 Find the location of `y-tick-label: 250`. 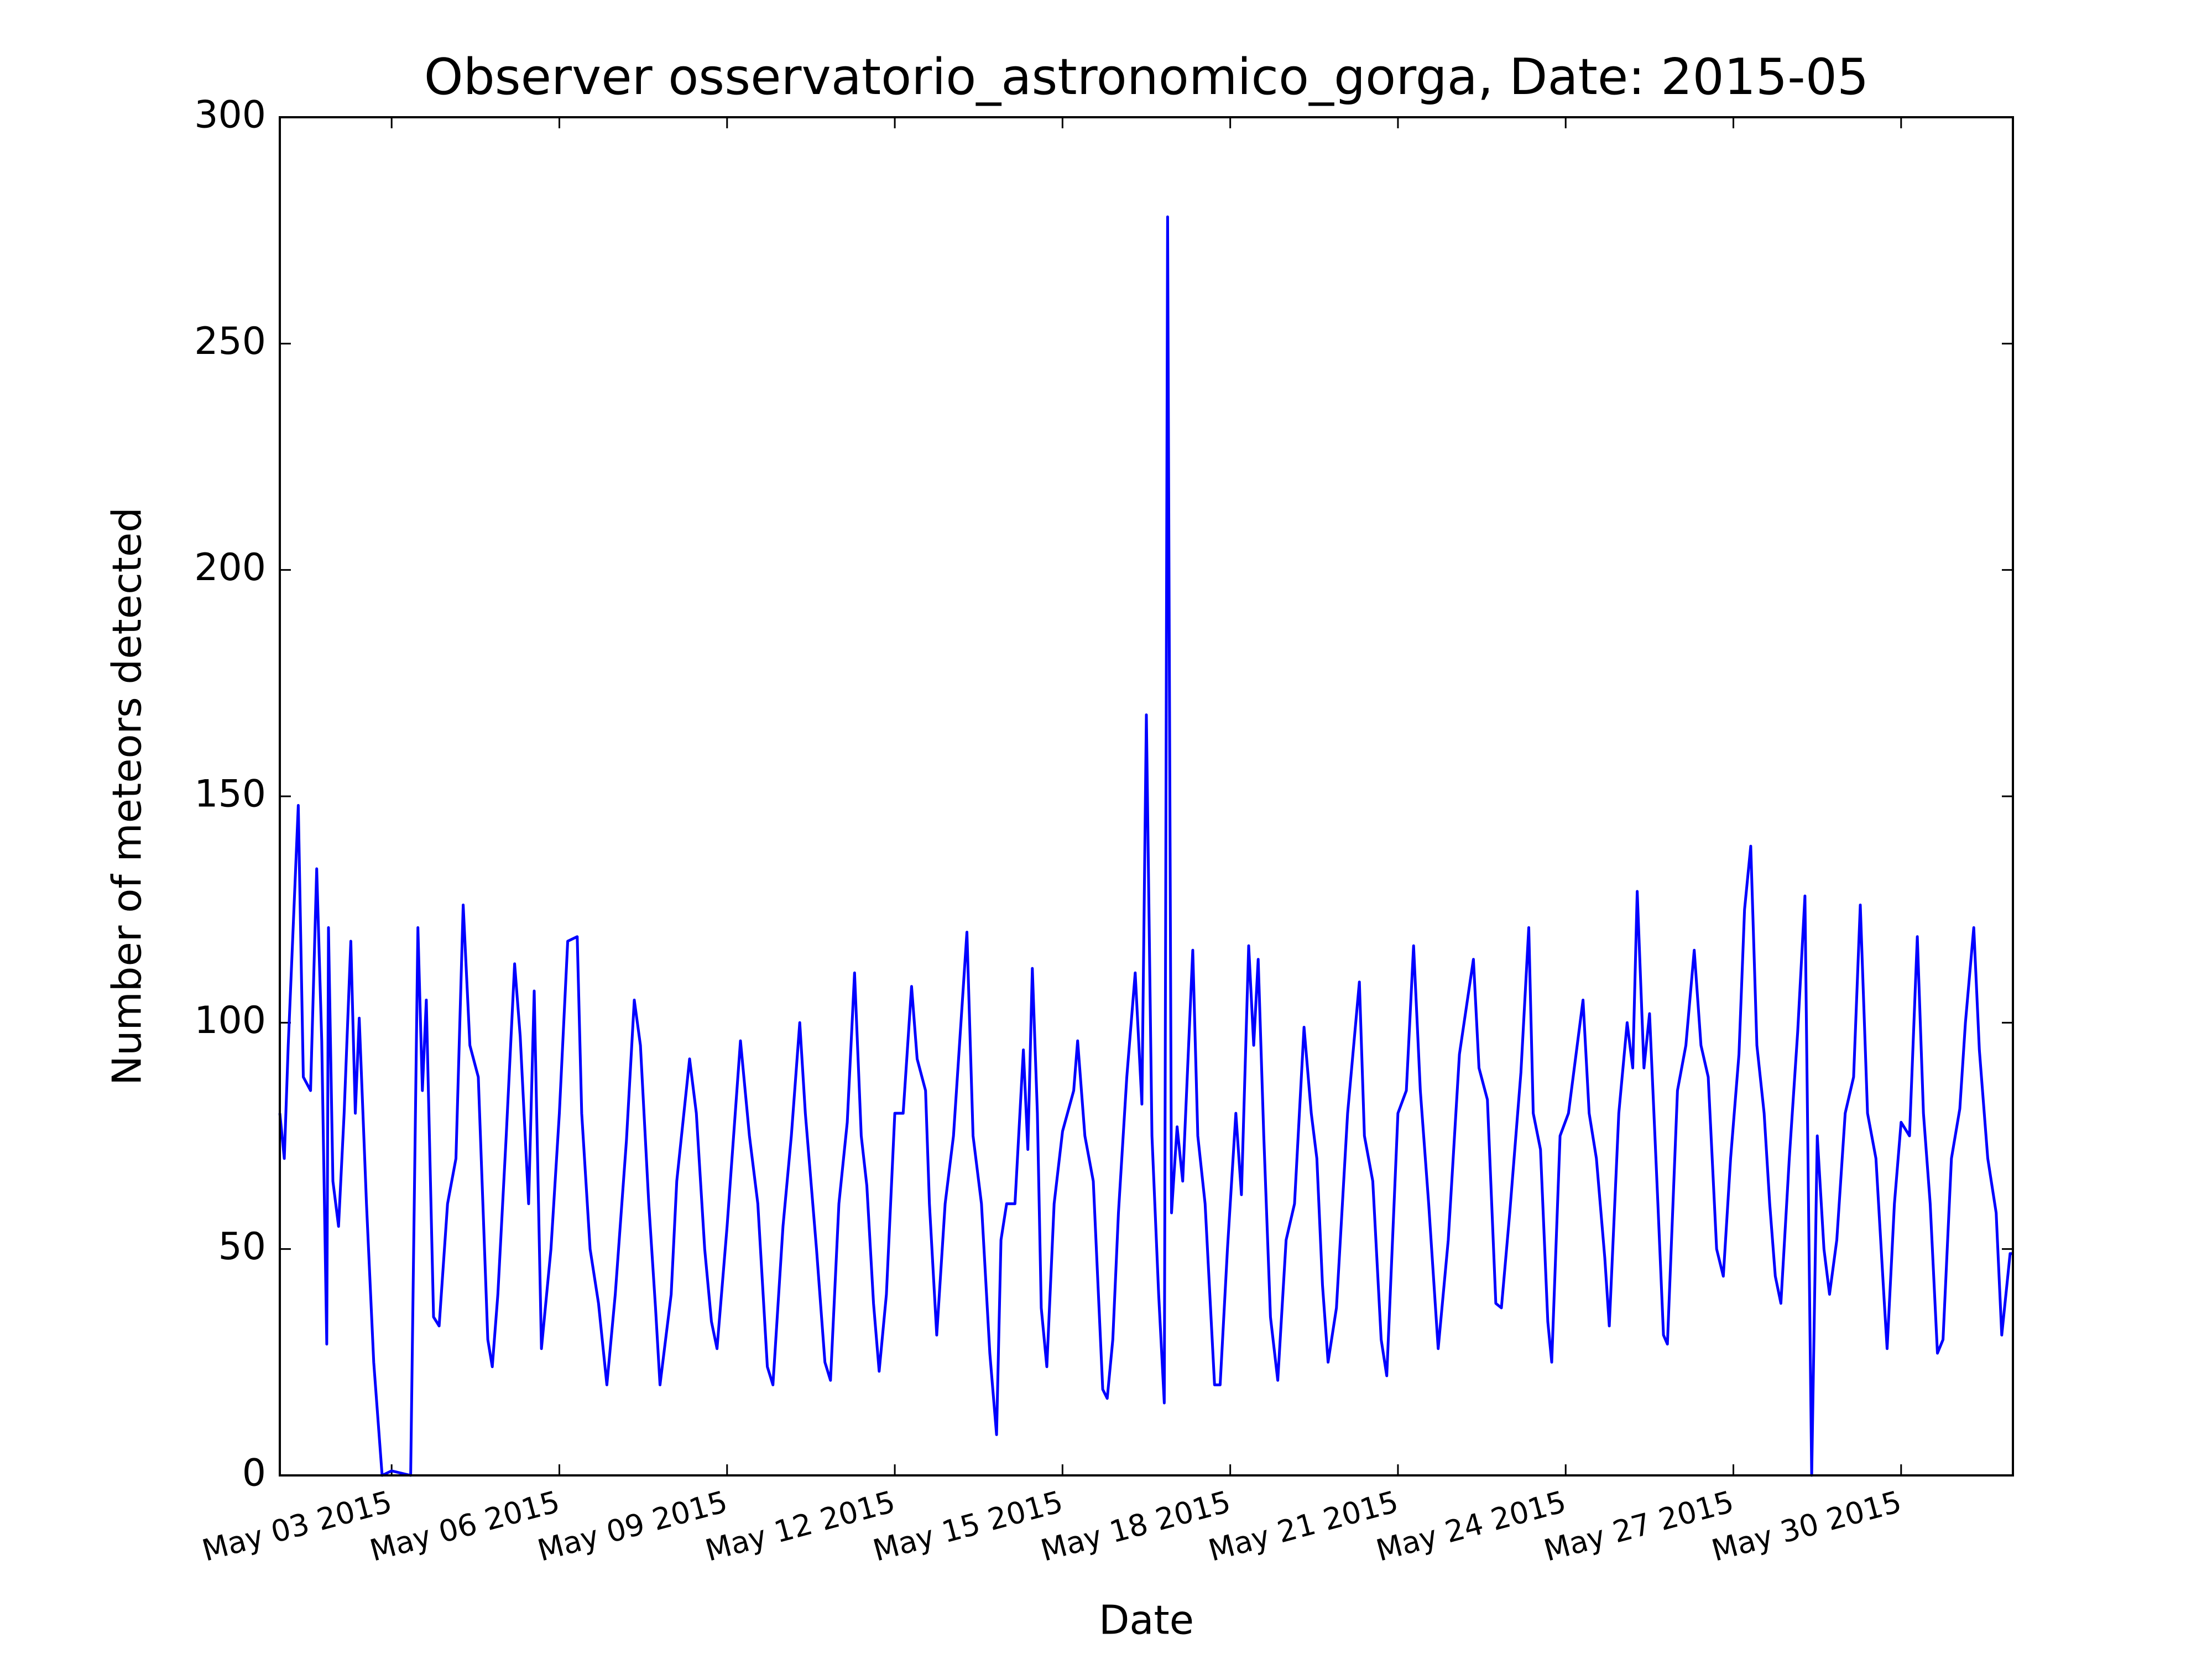

y-tick-label: 250 is located at coordinates (230, 342).